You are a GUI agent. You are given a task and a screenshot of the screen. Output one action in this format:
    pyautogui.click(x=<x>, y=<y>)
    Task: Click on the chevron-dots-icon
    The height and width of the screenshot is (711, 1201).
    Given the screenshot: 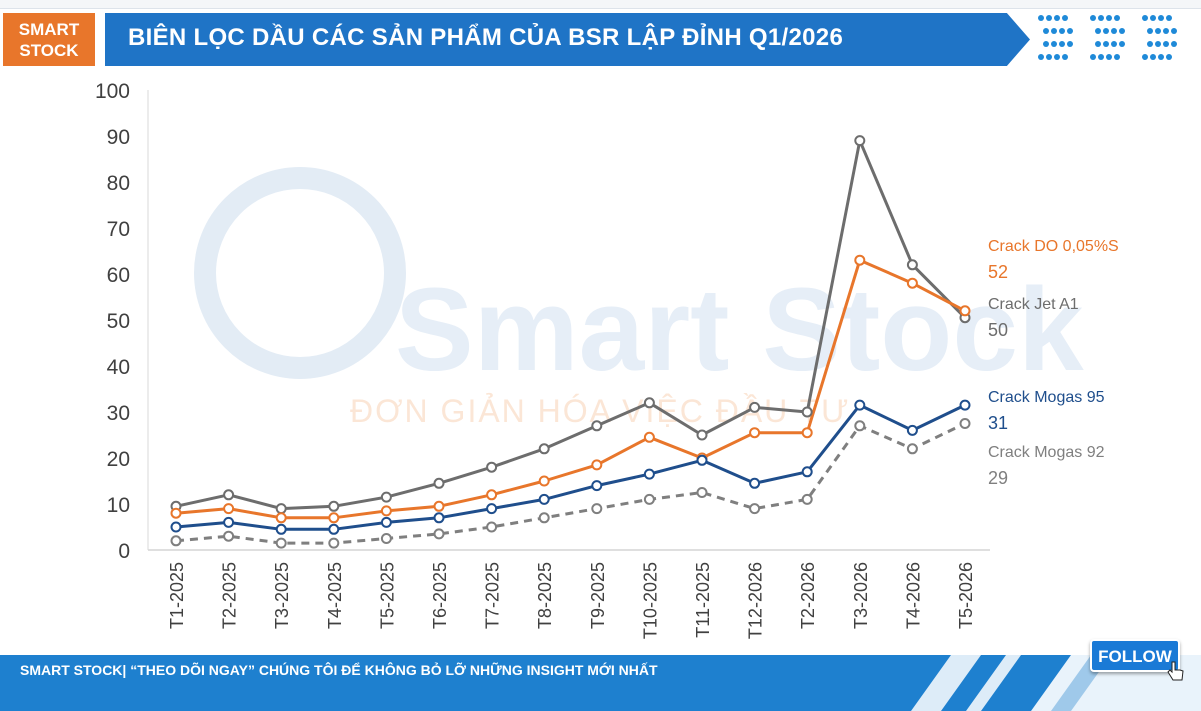 What is the action you would take?
    pyautogui.click(x=1107, y=37)
    